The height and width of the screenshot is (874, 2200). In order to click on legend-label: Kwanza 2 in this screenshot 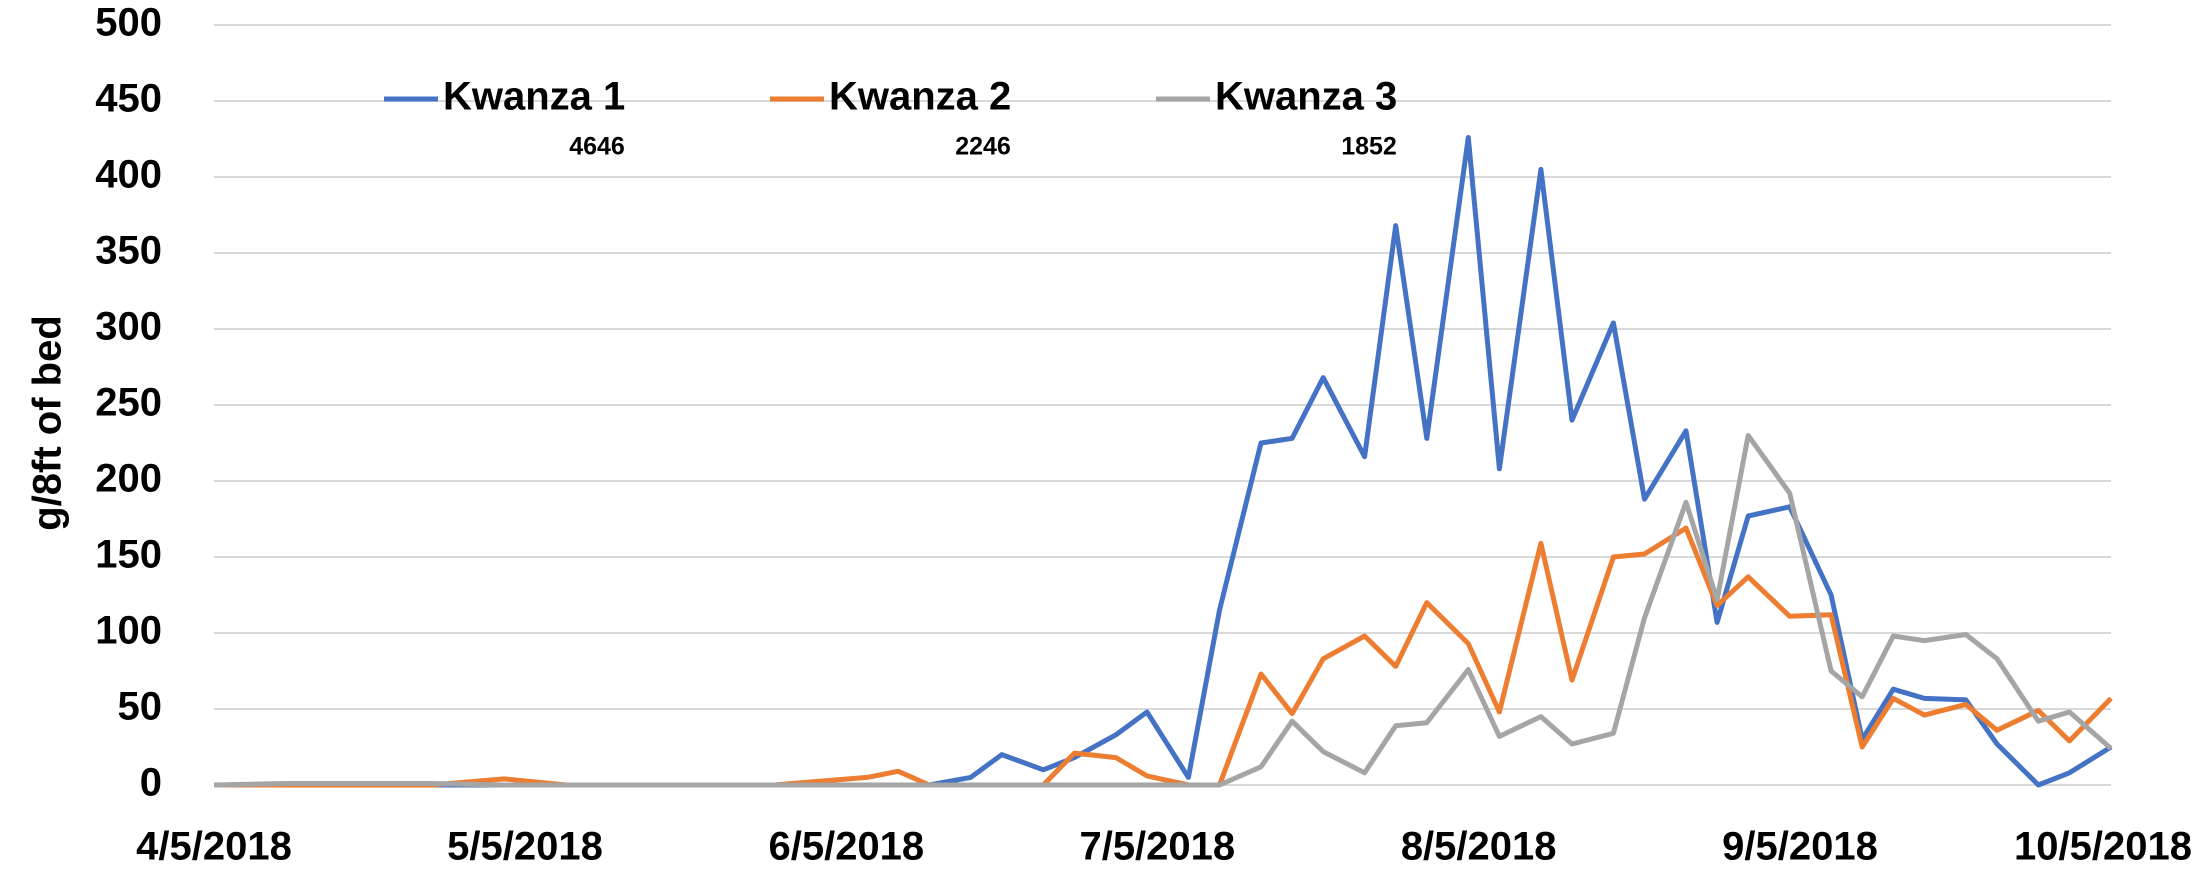, I will do `click(920, 97)`.